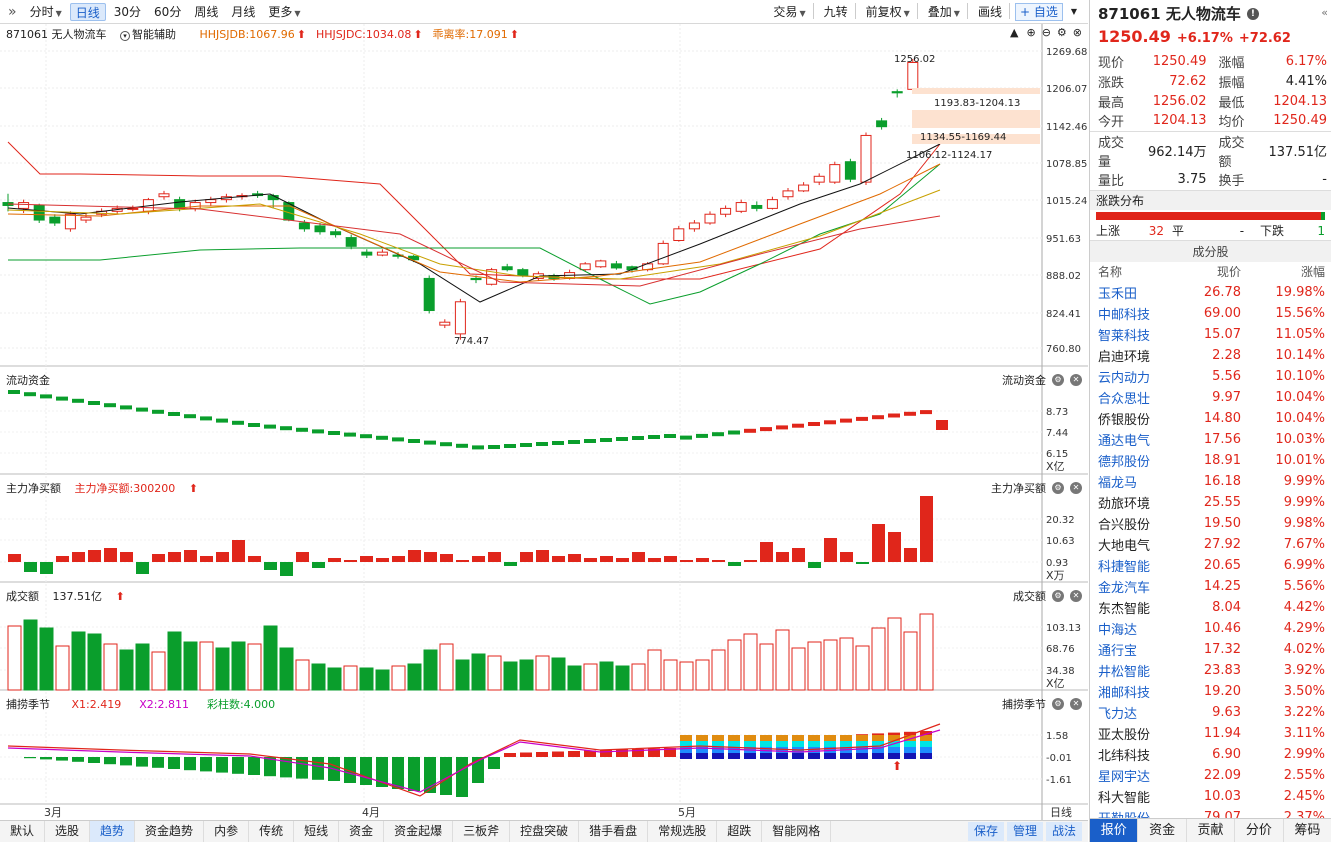 This screenshot has width=1331, height=842. What do you see at coordinates (740, 831) in the screenshot?
I see `strategy-tab: 超跌` at bounding box center [740, 831].